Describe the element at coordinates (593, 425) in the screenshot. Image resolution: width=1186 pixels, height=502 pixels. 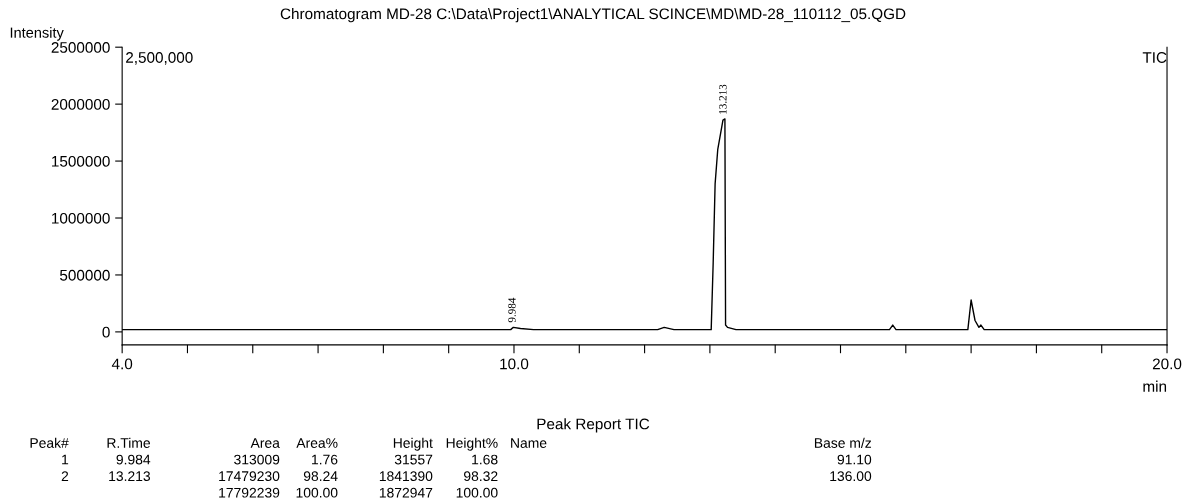
I see `text: Peak Report TIC` at that location.